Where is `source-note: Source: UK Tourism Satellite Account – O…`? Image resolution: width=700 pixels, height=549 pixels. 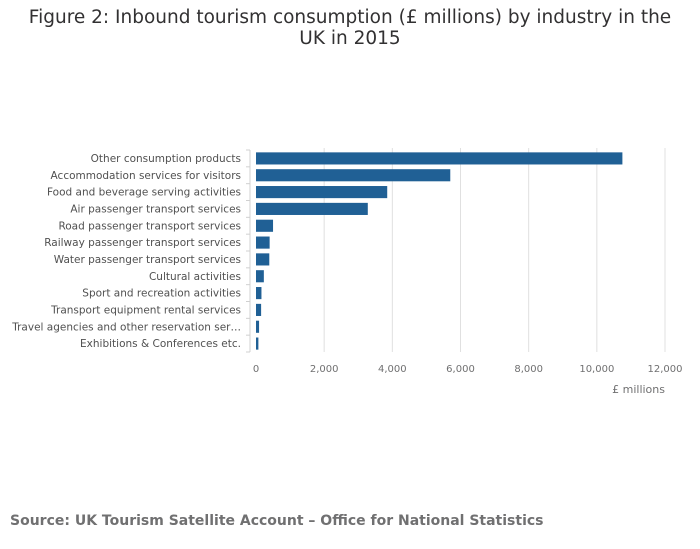 source-note: Source: UK Tourism Satellite Account – O… is located at coordinates (277, 521).